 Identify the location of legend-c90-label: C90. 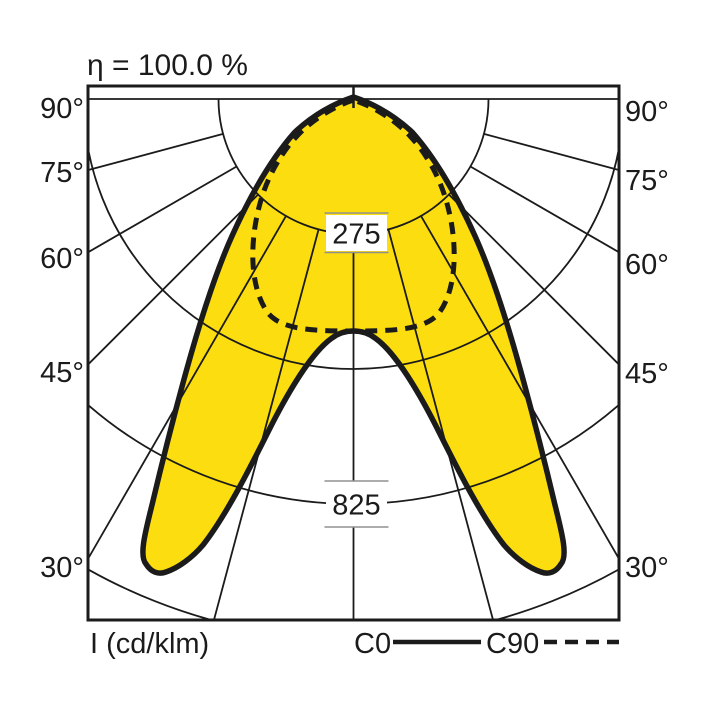
(512, 644).